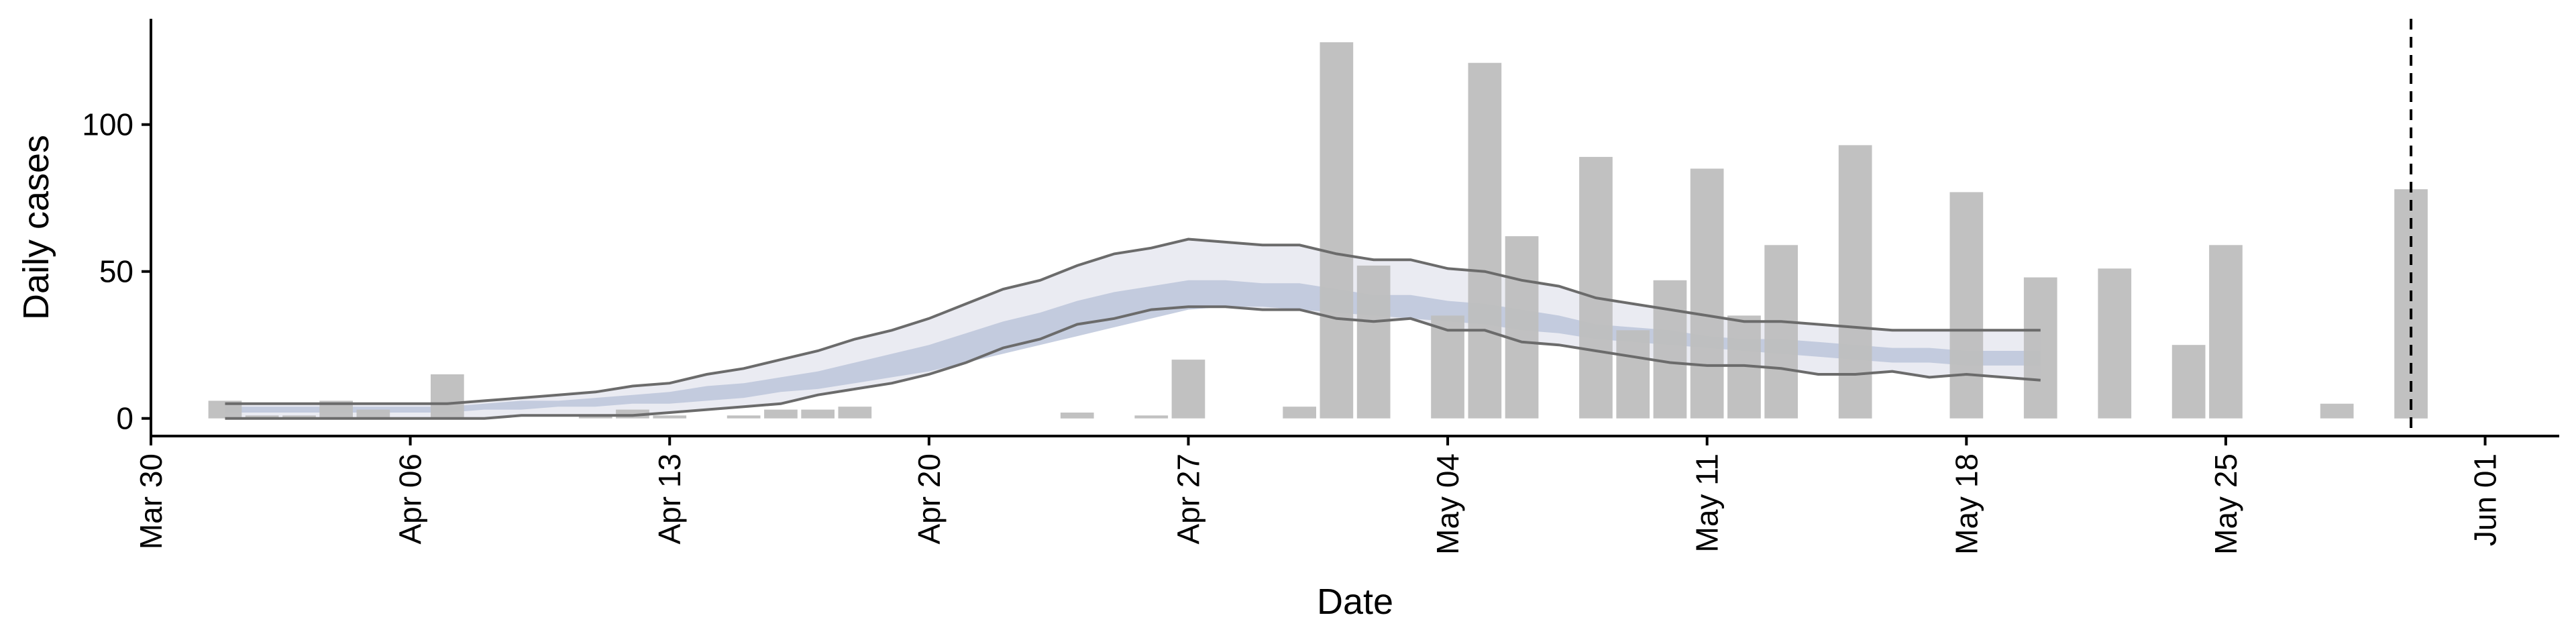 The height and width of the screenshot is (644, 2576). I want to click on x-tick-label: Apr 13, so click(669, 499).